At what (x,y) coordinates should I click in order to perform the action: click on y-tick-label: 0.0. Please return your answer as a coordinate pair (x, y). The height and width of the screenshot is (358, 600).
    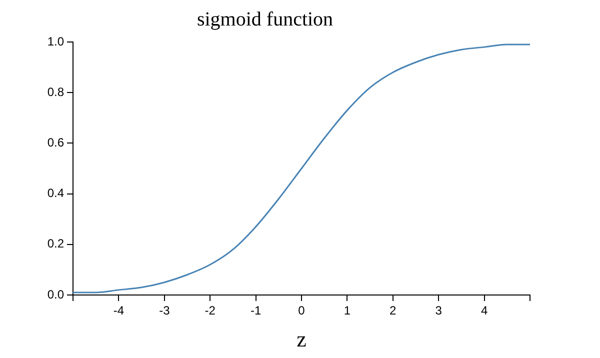
    Looking at the image, I should click on (55, 294).